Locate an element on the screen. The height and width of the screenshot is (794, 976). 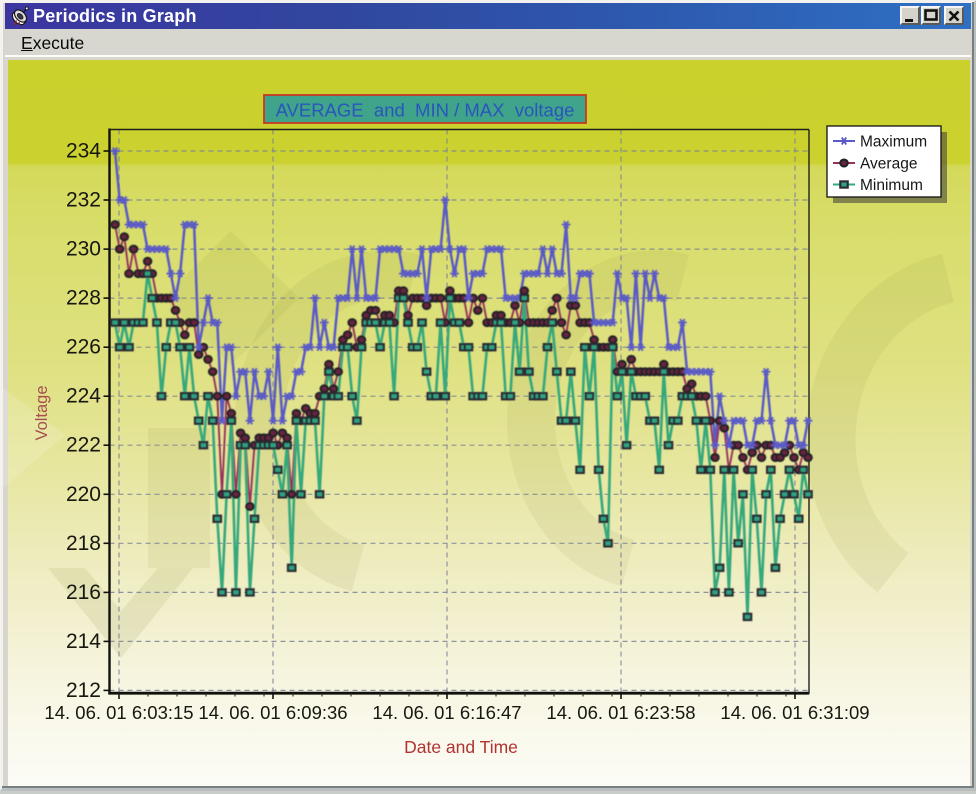
svg-text: Date and Time is located at coordinates (461, 747).